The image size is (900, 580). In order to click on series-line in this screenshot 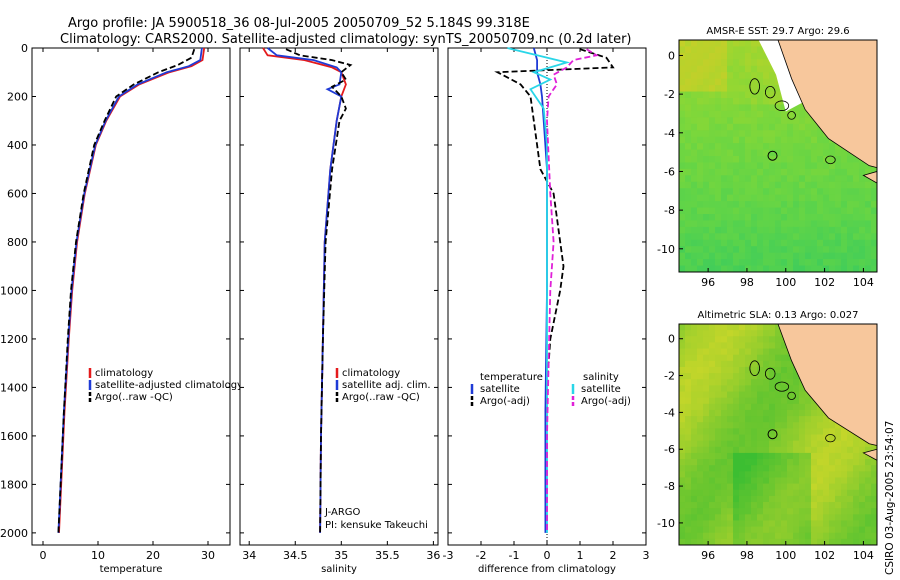, I will do `click(554, 290)`.